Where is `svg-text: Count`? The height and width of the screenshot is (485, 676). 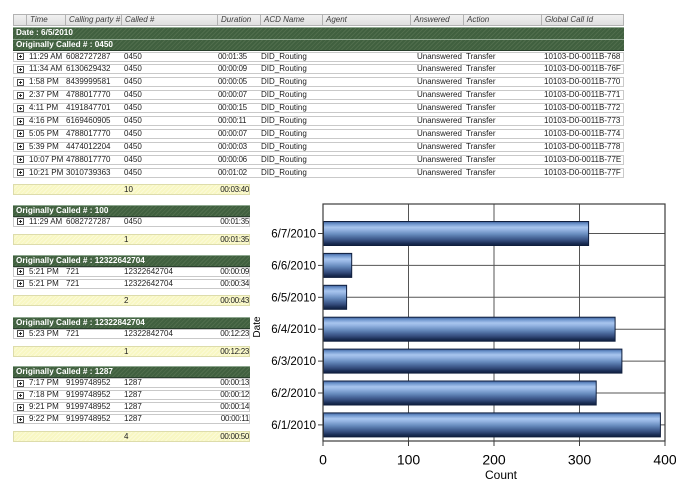
svg-text: Count is located at coordinates (501, 475).